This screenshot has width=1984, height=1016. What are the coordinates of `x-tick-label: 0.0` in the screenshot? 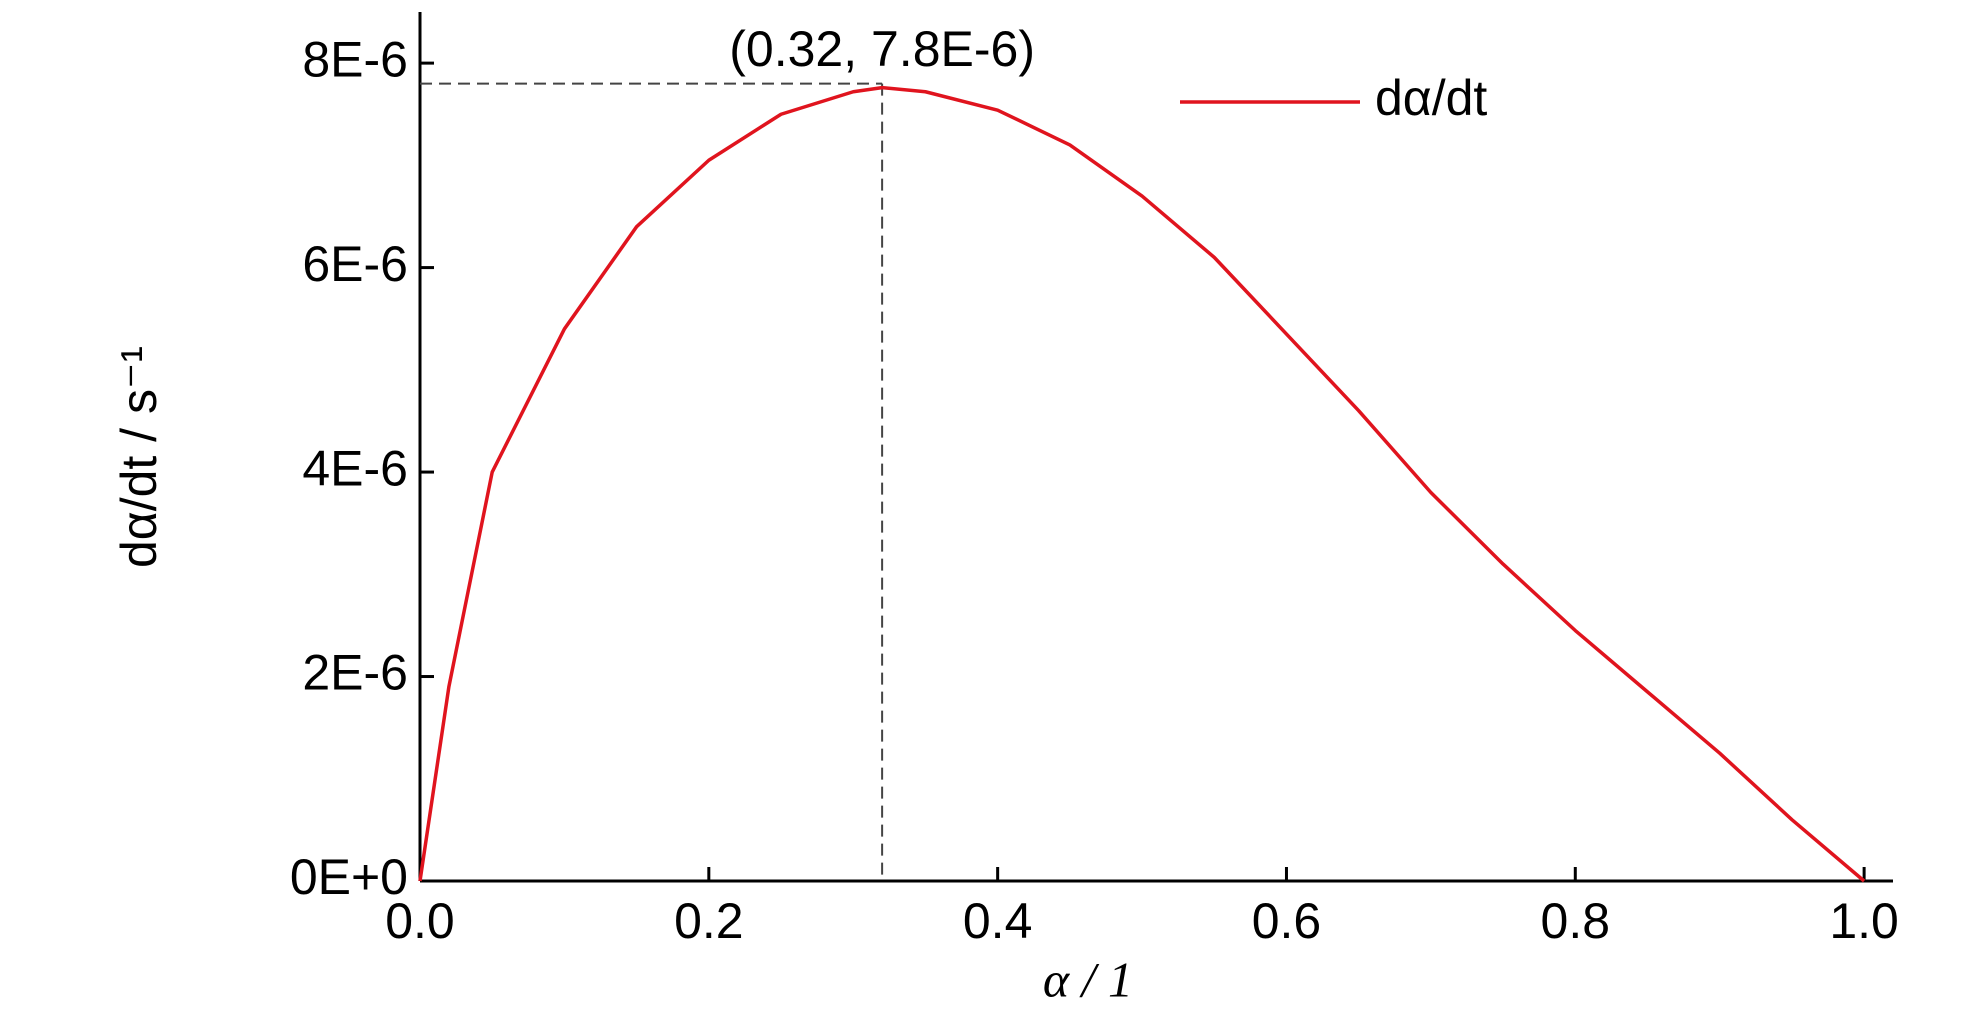 It's located at (420, 921).